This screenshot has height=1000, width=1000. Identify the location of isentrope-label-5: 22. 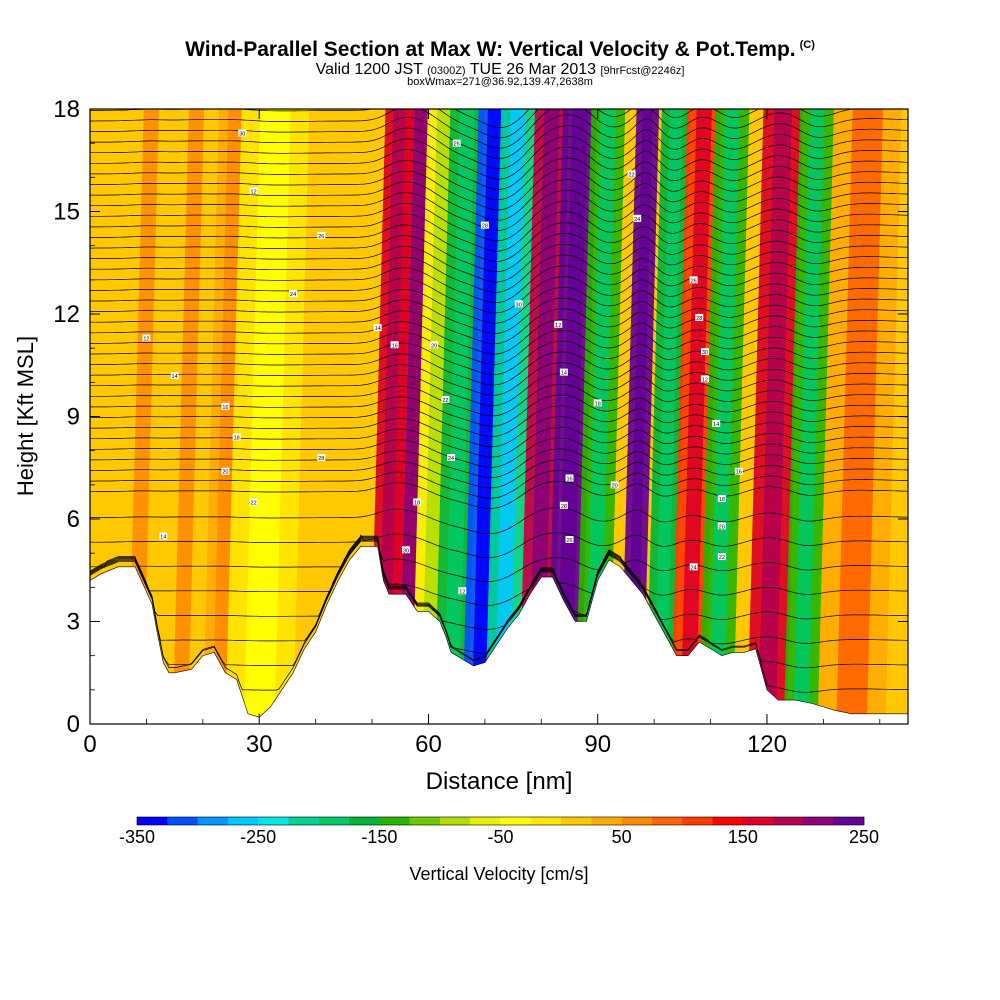
(253, 502).